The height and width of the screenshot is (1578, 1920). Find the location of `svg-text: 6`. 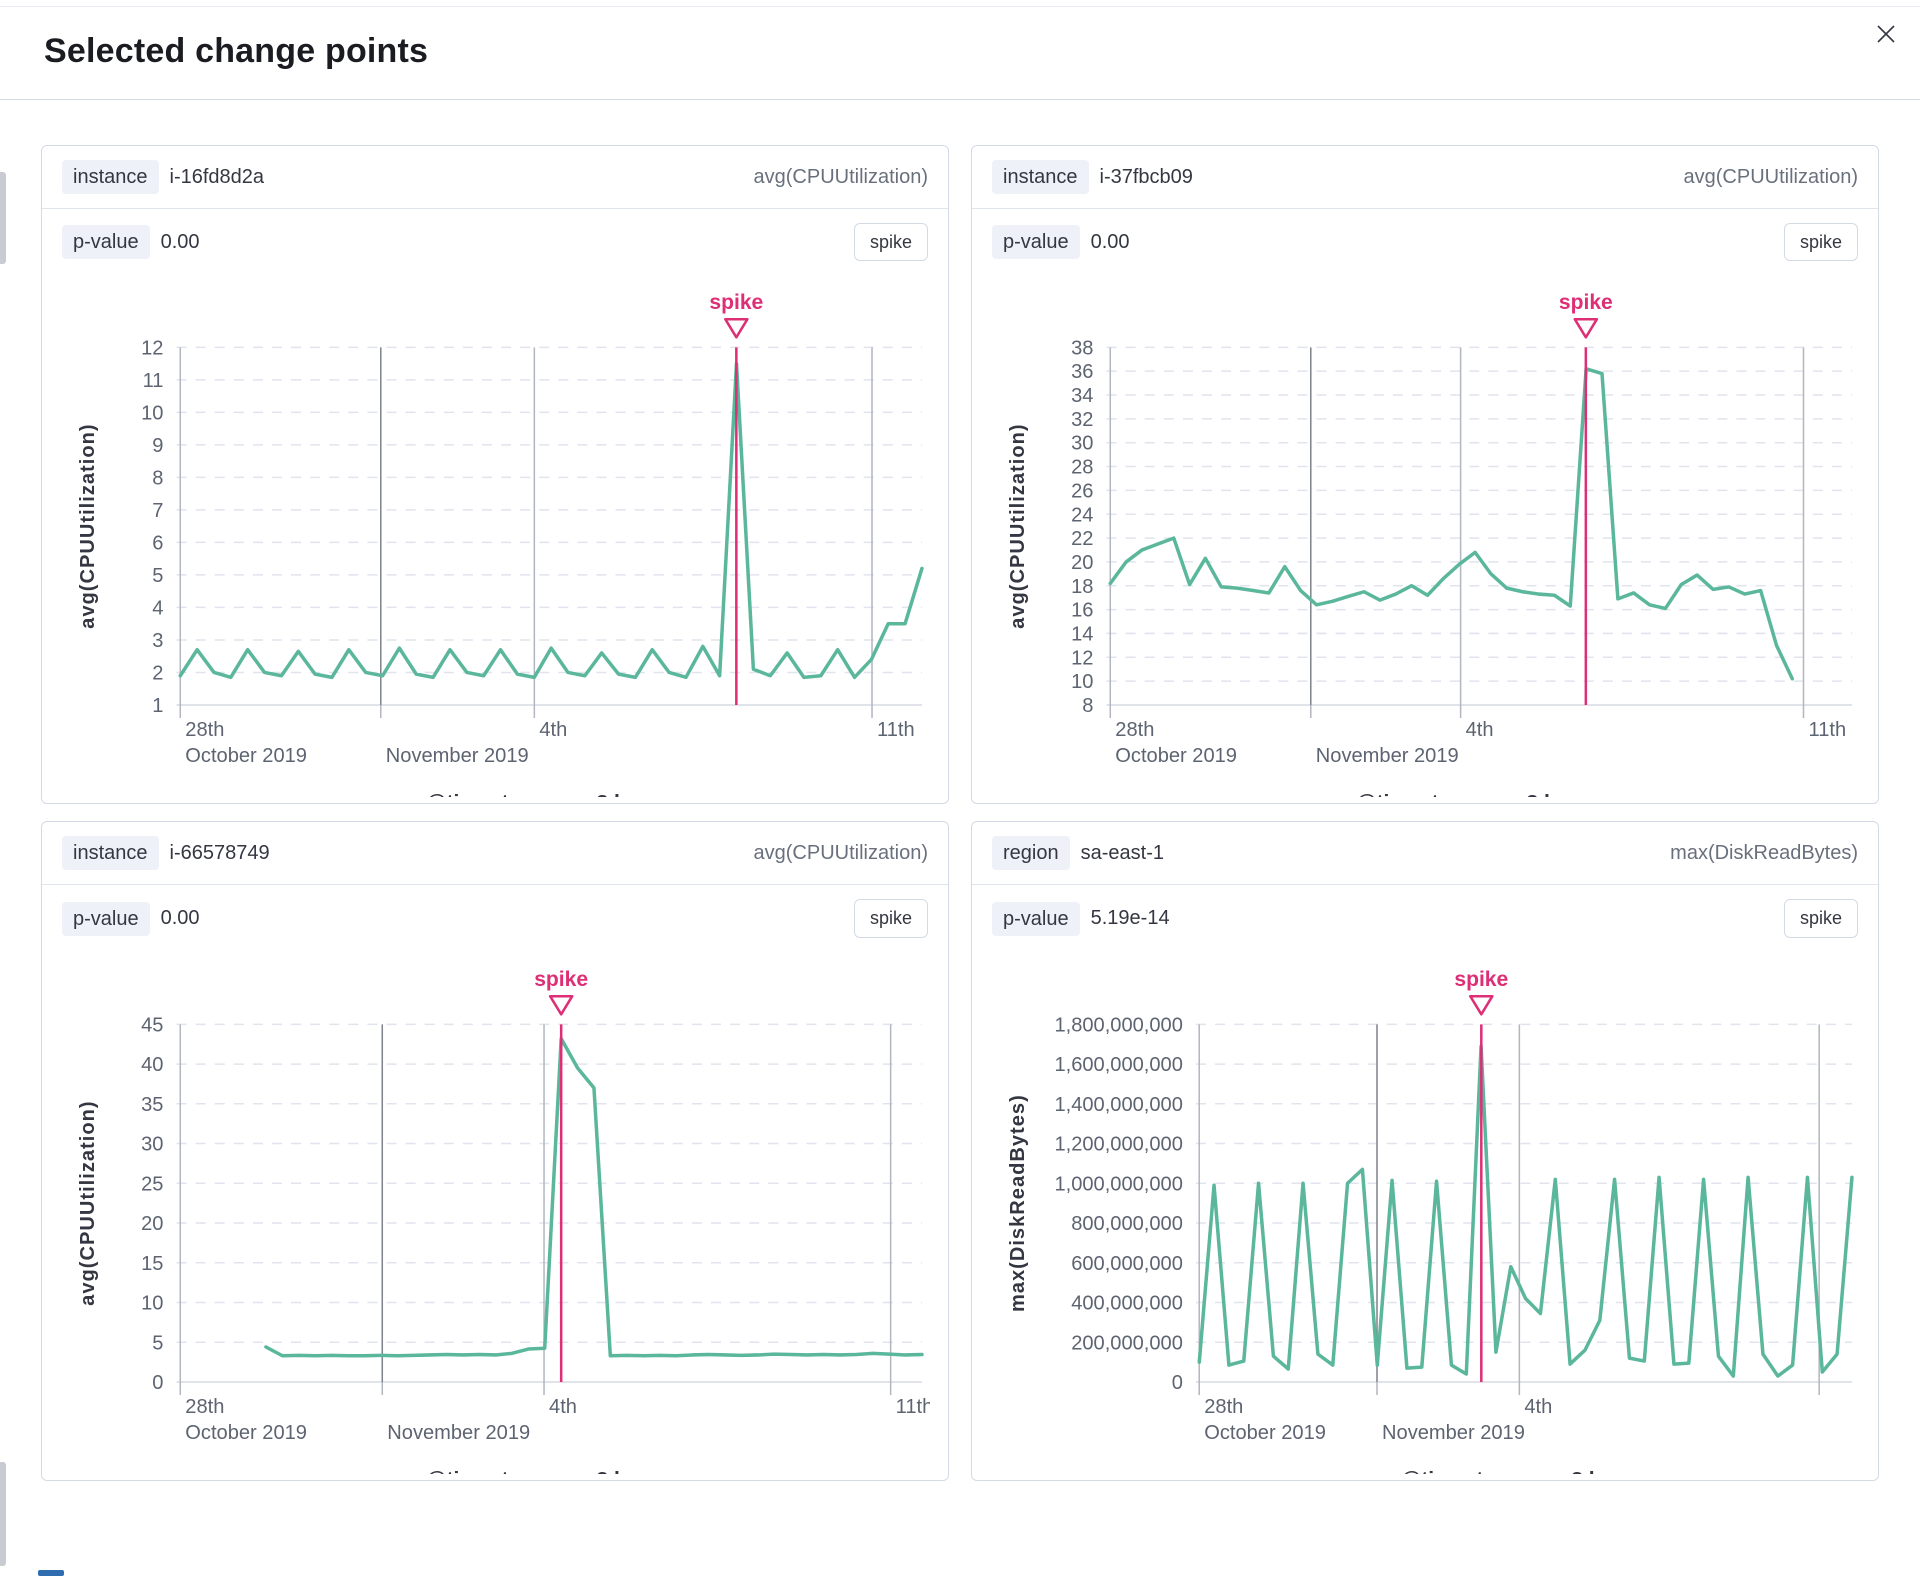

svg-text: 6 is located at coordinates (157, 544).